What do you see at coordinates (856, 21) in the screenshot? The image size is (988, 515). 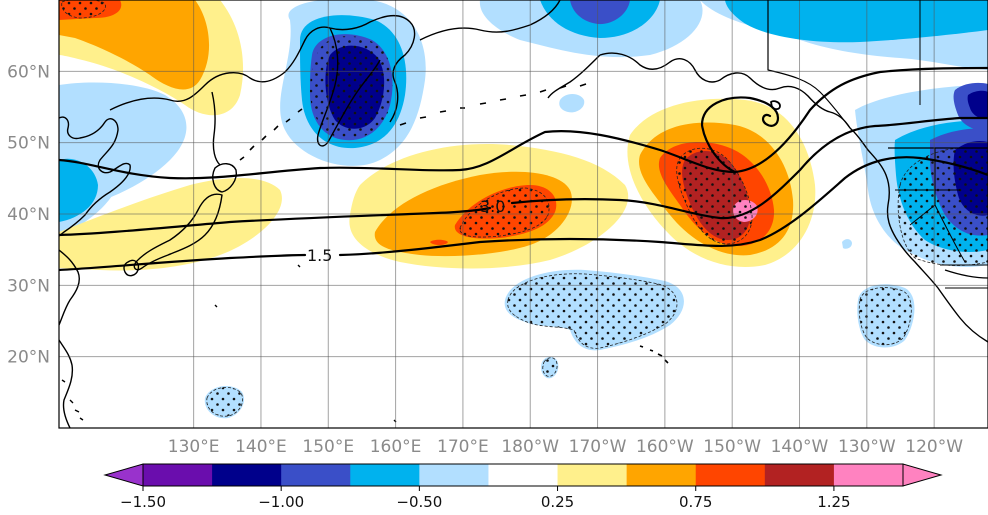 I see `shade-negative-canada-mid` at bounding box center [856, 21].